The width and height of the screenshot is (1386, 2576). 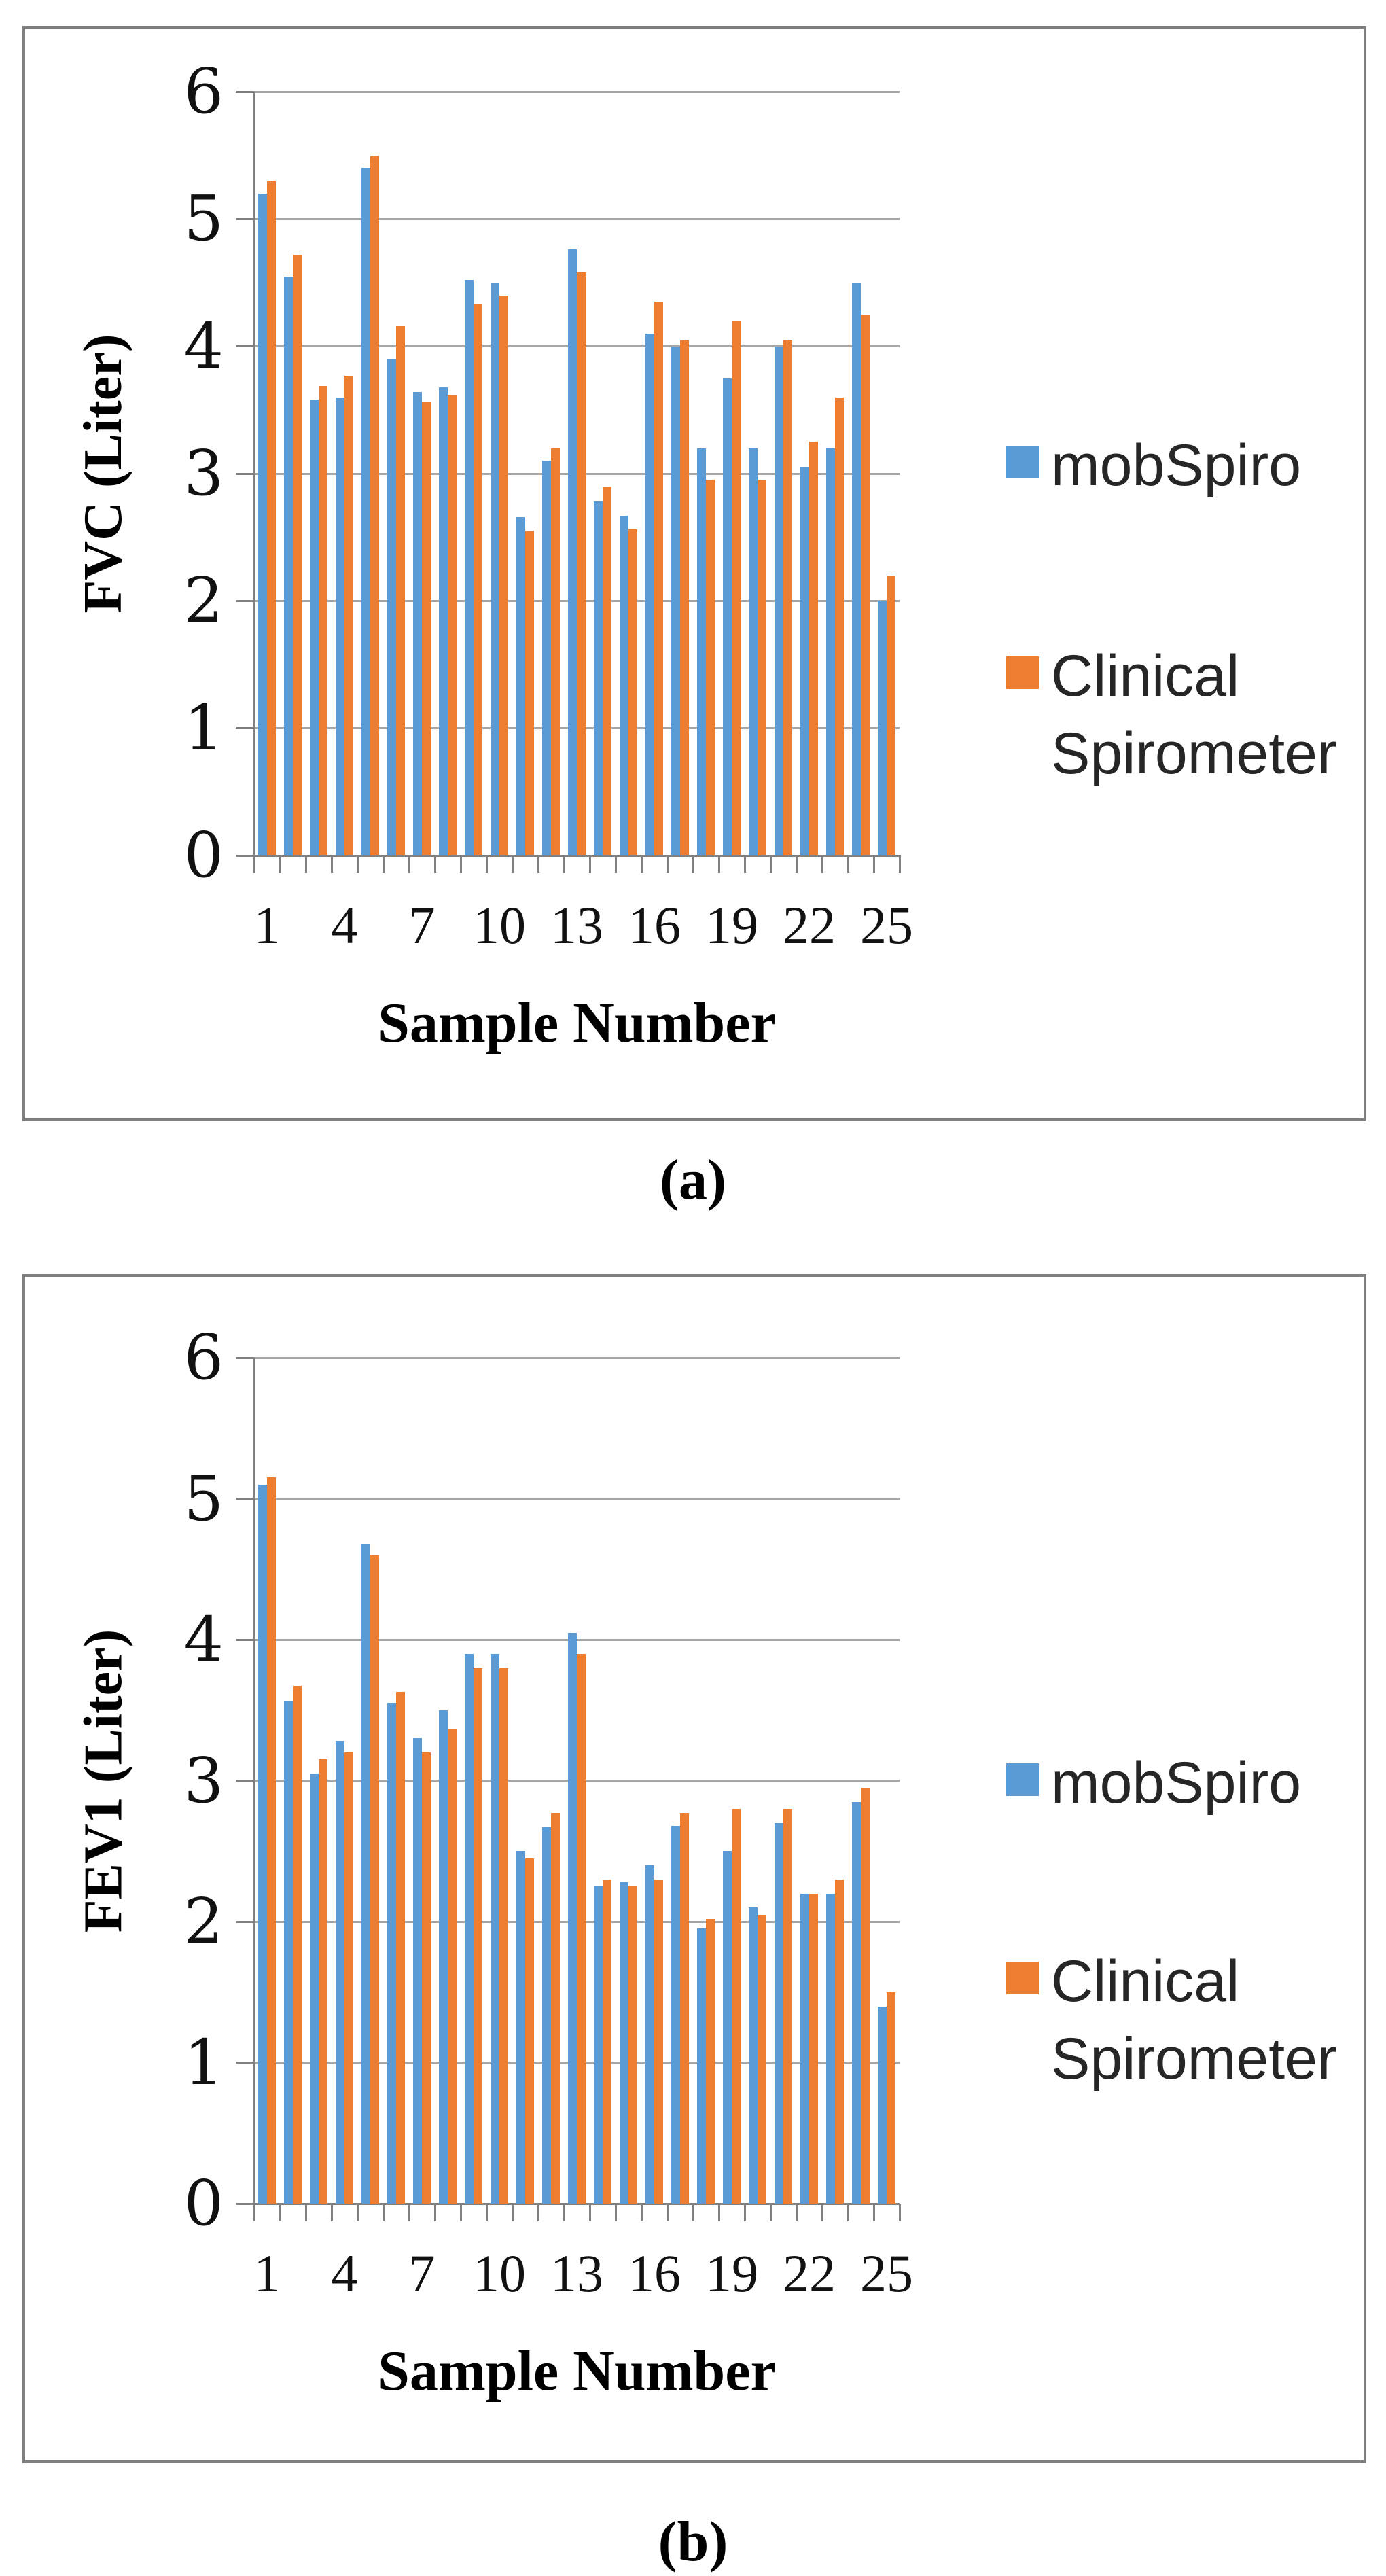 What do you see at coordinates (1194, 2059) in the screenshot?
I see `legend-text: Spirometer` at bounding box center [1194, 2059].